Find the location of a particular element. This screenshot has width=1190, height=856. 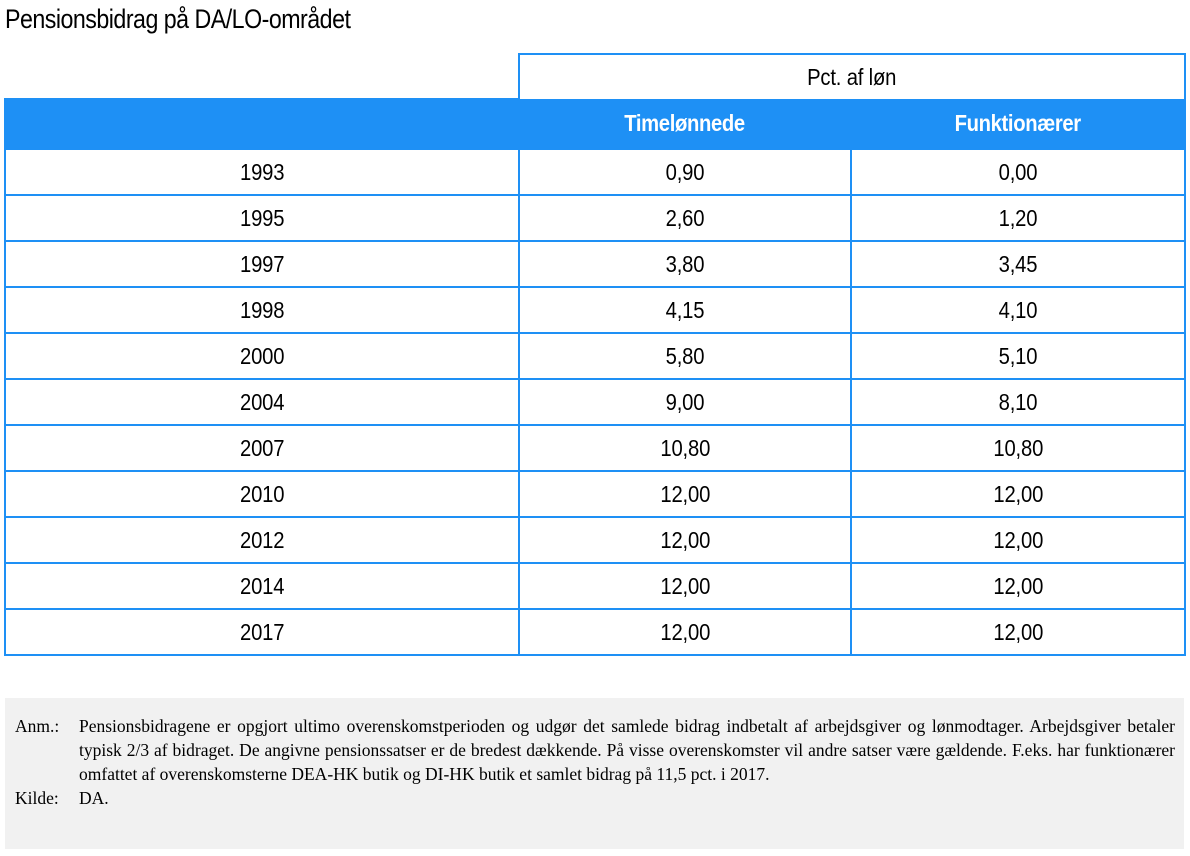

cell-year: 1995 is located at coordinates (262, 218).